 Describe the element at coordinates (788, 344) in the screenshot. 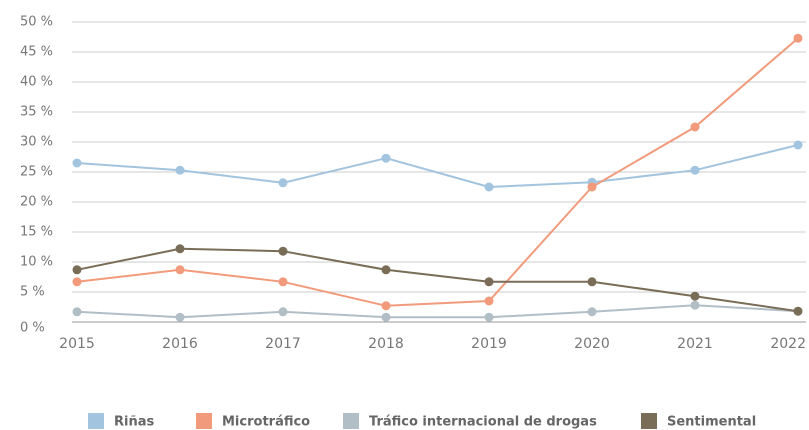

I see `x-tick-label: 2022` at that location.